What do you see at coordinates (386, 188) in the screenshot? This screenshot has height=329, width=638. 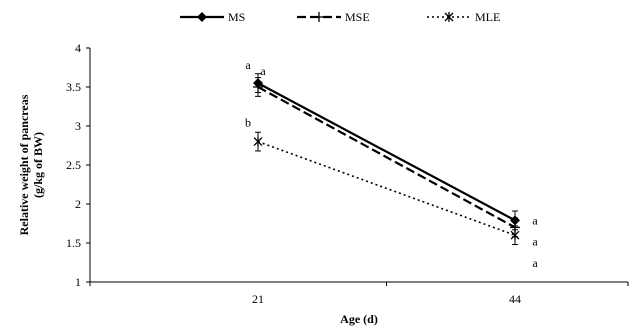 I see `series-line` at bounding box center [386, 188].